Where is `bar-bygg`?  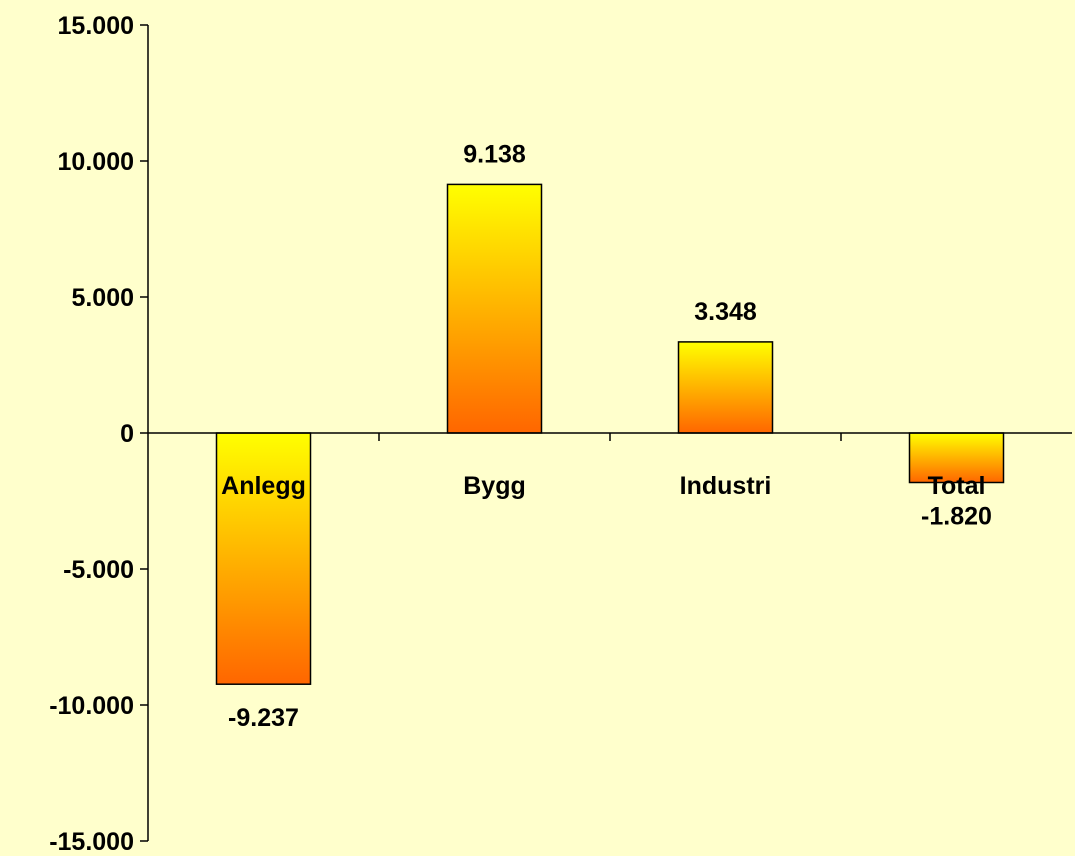 bar-bygg is located at coordinates (494, 308).